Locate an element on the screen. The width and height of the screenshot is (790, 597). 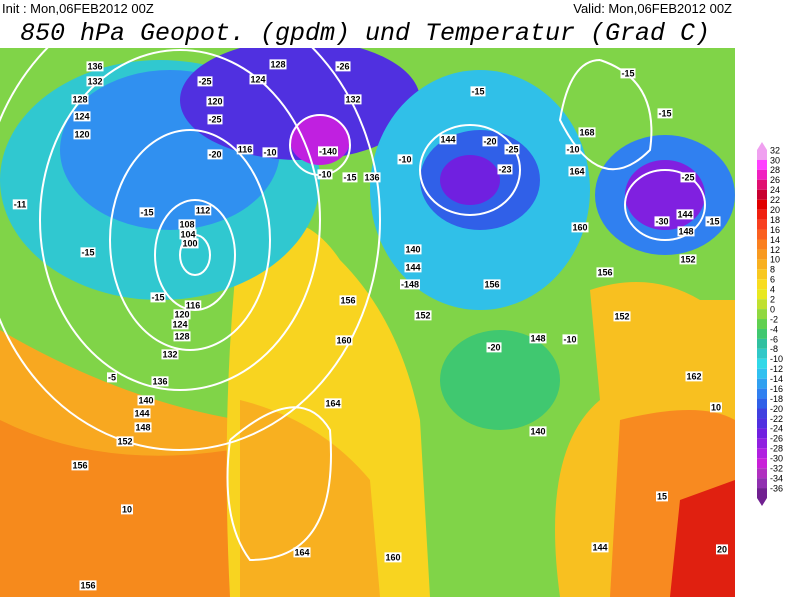
contour-label: 100 is located at coordinates (189, 243).